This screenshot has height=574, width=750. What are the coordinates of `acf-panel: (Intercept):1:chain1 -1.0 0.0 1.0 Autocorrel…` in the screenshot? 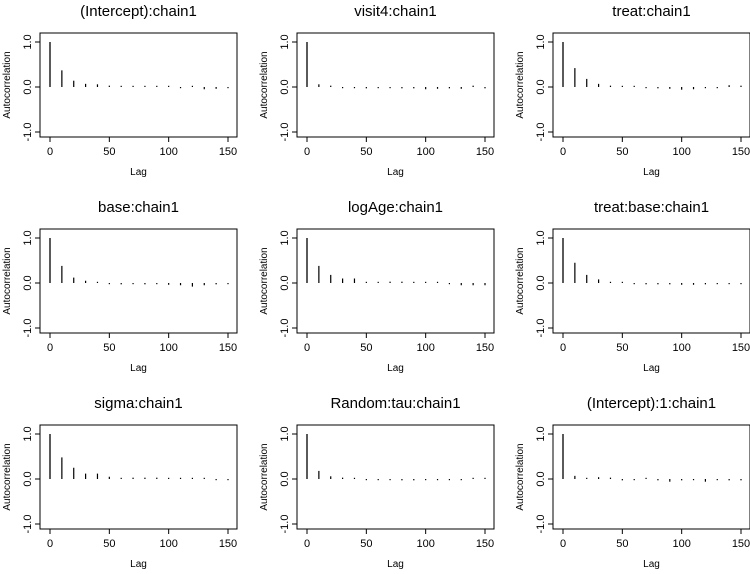 It's located at (632, 482).